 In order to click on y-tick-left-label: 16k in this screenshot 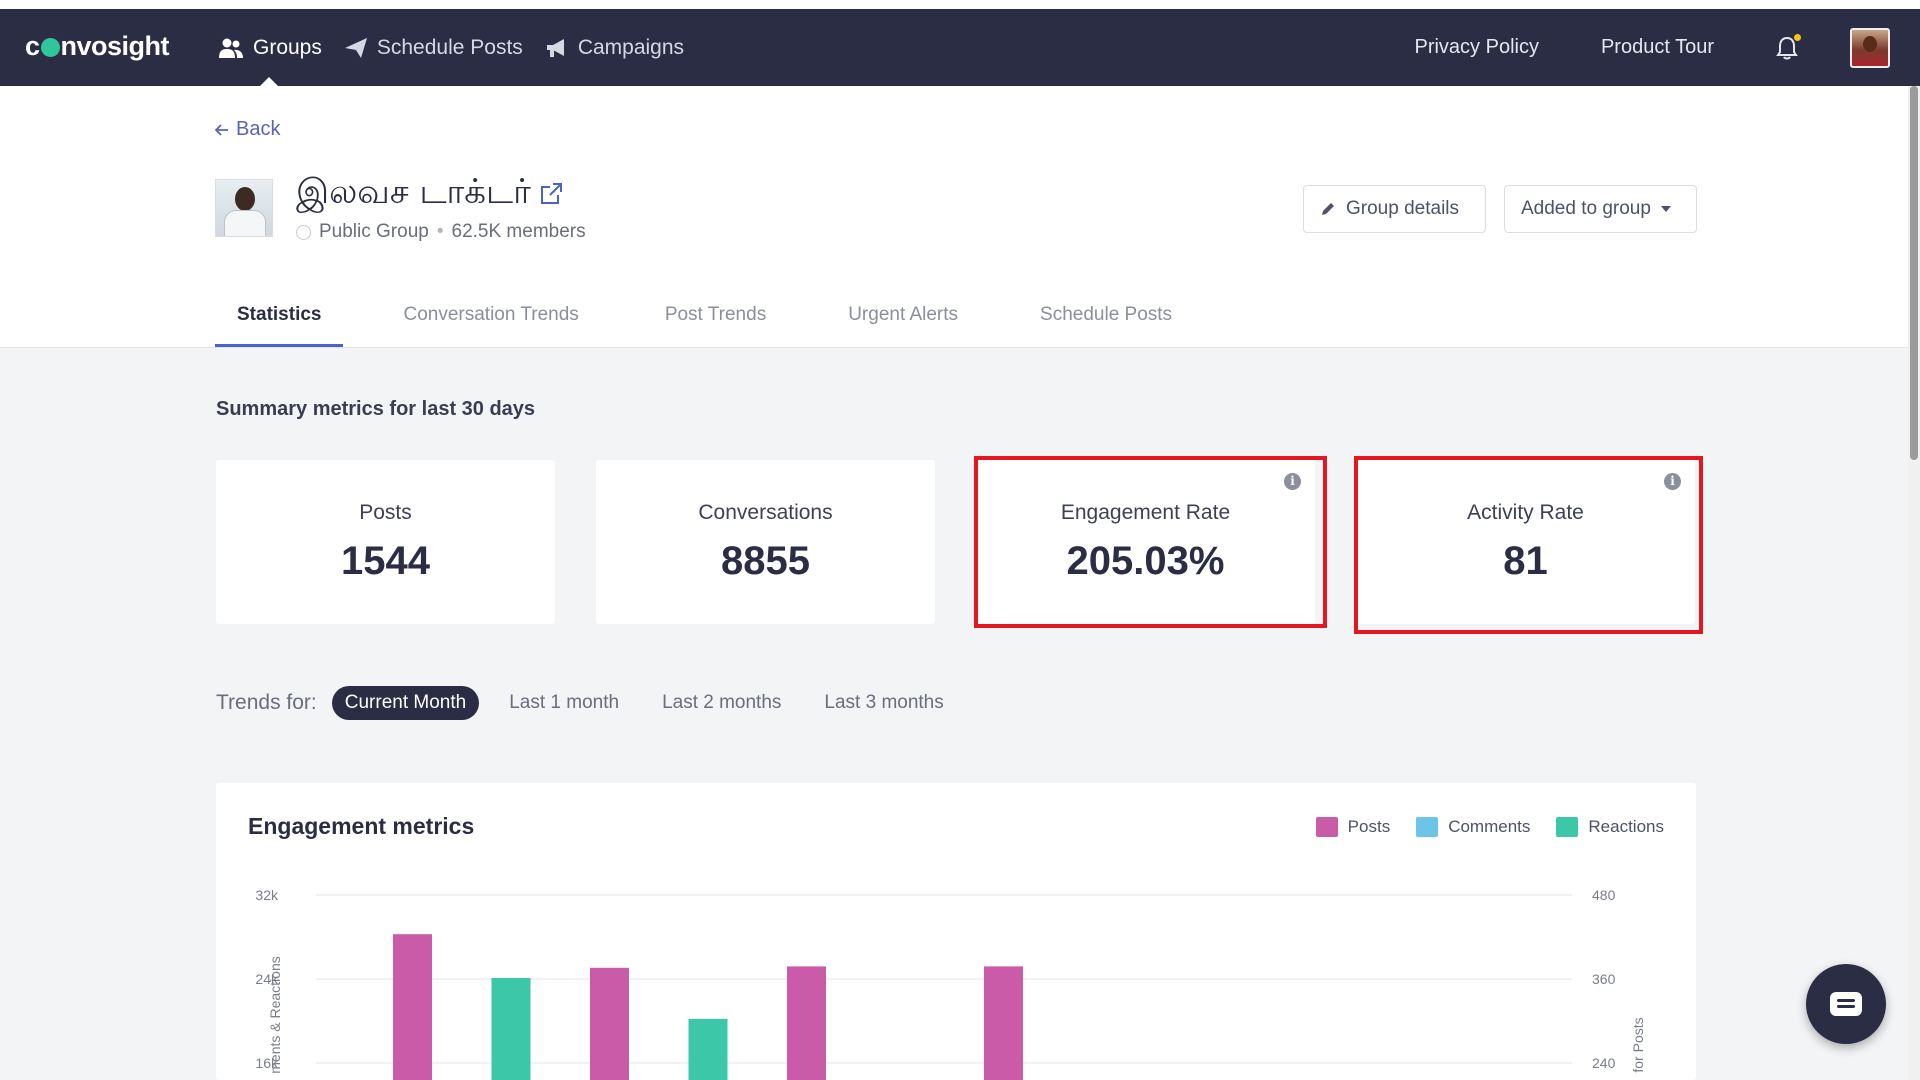, I will do `click(267, 1063)`.